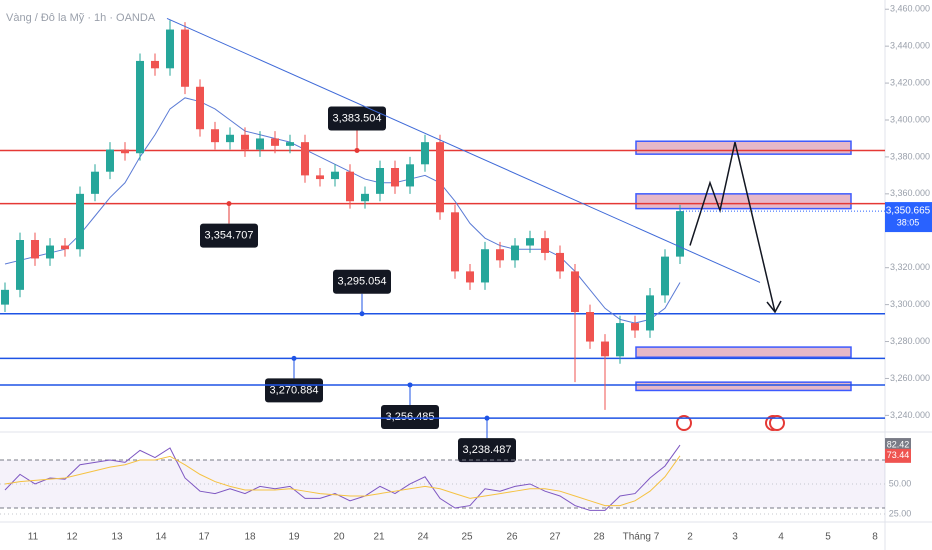 This screenshot has width=932, height=550. What do you see at coordinates (250, 537) in the screenshot?
I see `x-tick-label: 18` at bounding box center [250, 537].